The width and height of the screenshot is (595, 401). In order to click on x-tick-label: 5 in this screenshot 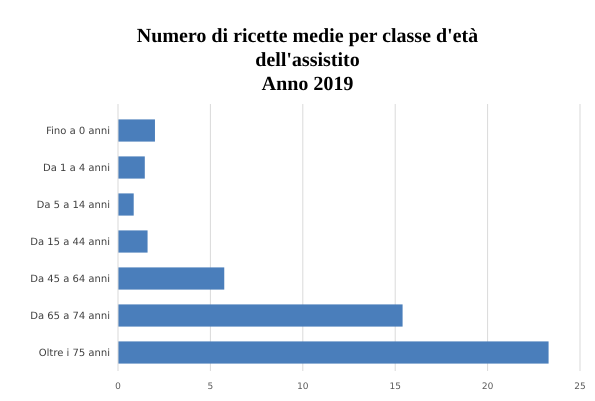, I will do `click(211, 387)`.